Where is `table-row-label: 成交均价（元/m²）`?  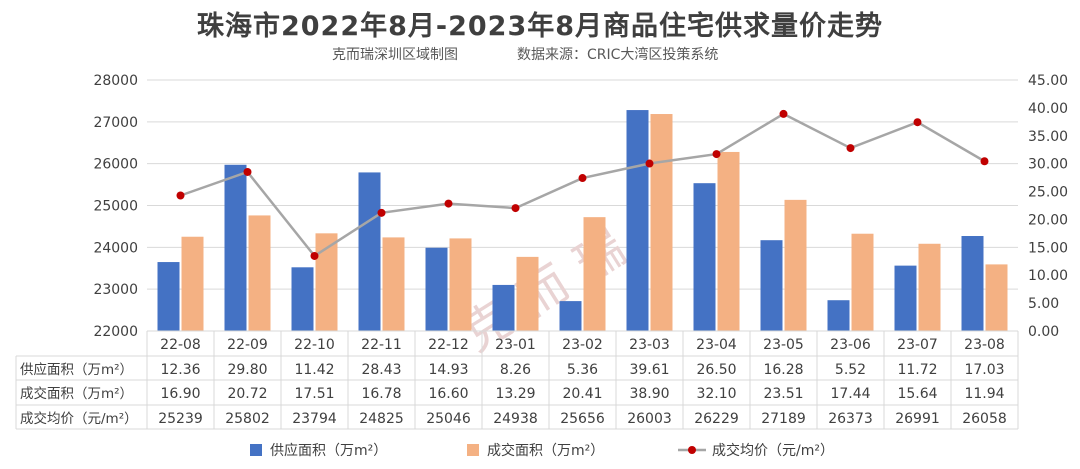 table-row-label: 成交均价（元/m²） is located at coordinates (79, 418).